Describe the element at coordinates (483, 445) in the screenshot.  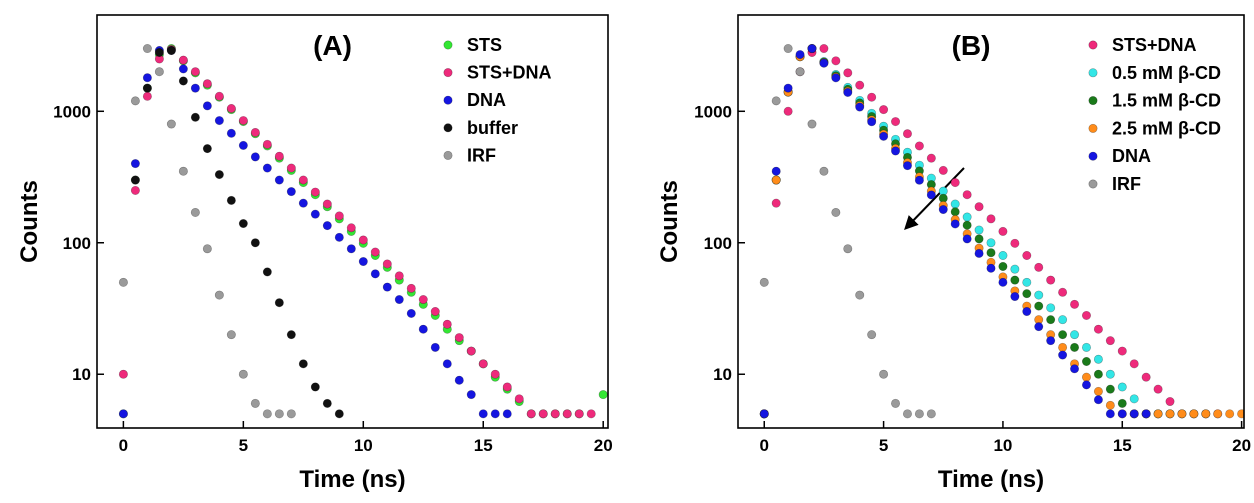
I see `x-tick-label: 15` at that location.